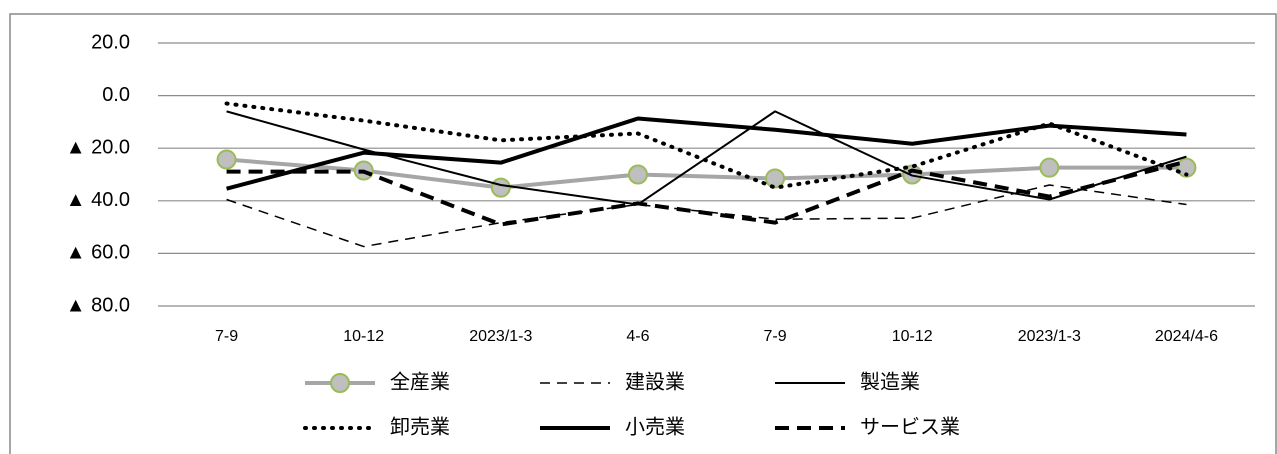  Describe the element at coordinates (1186, 336) in the screenshot. I see `x-tick-label: 2024/4-6` at that location.